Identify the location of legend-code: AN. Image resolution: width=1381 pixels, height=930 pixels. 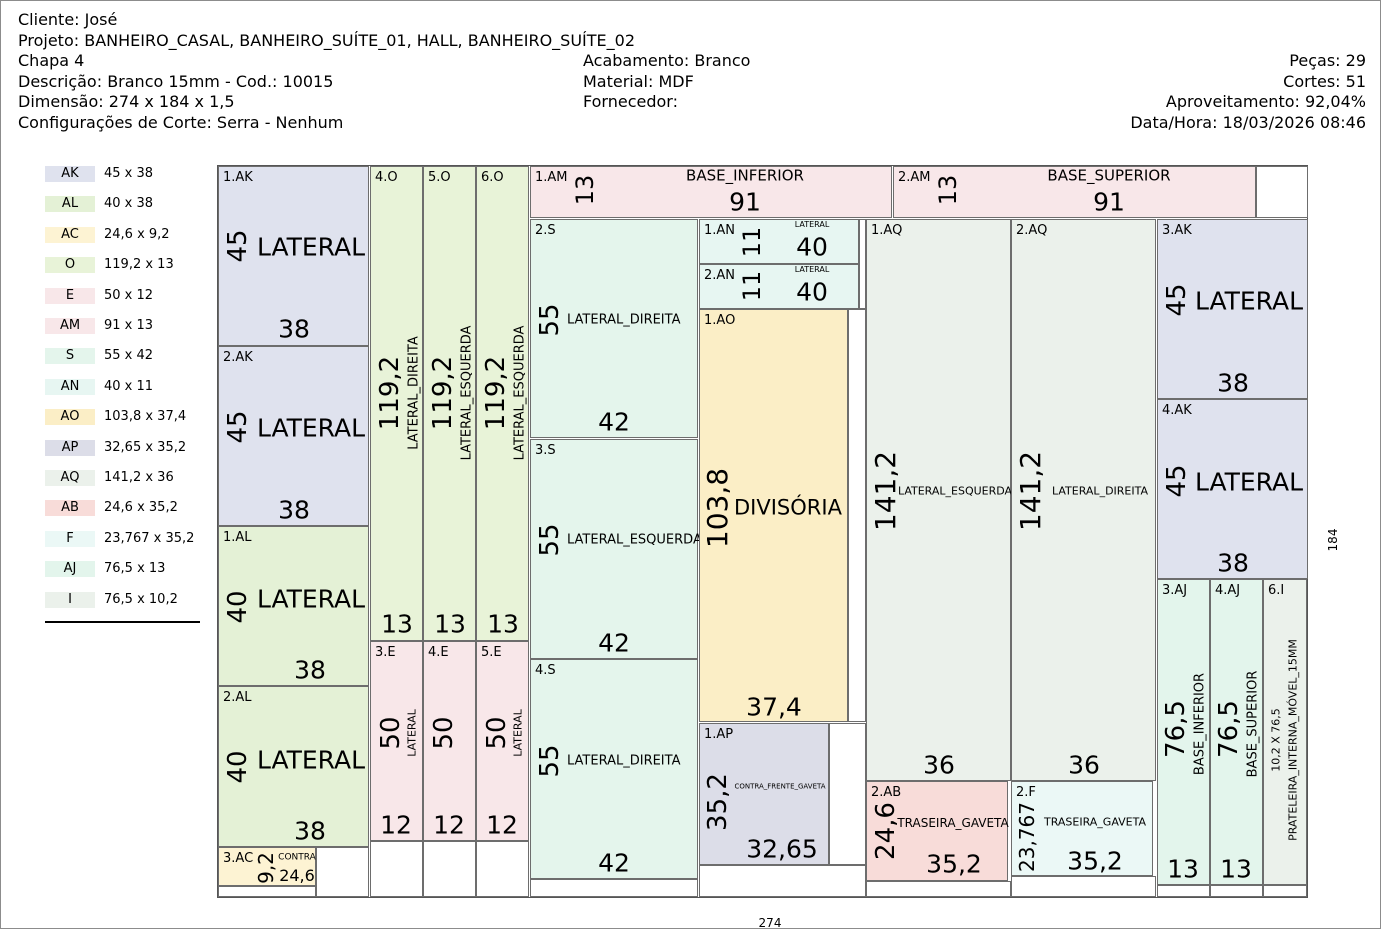
(70, 386).